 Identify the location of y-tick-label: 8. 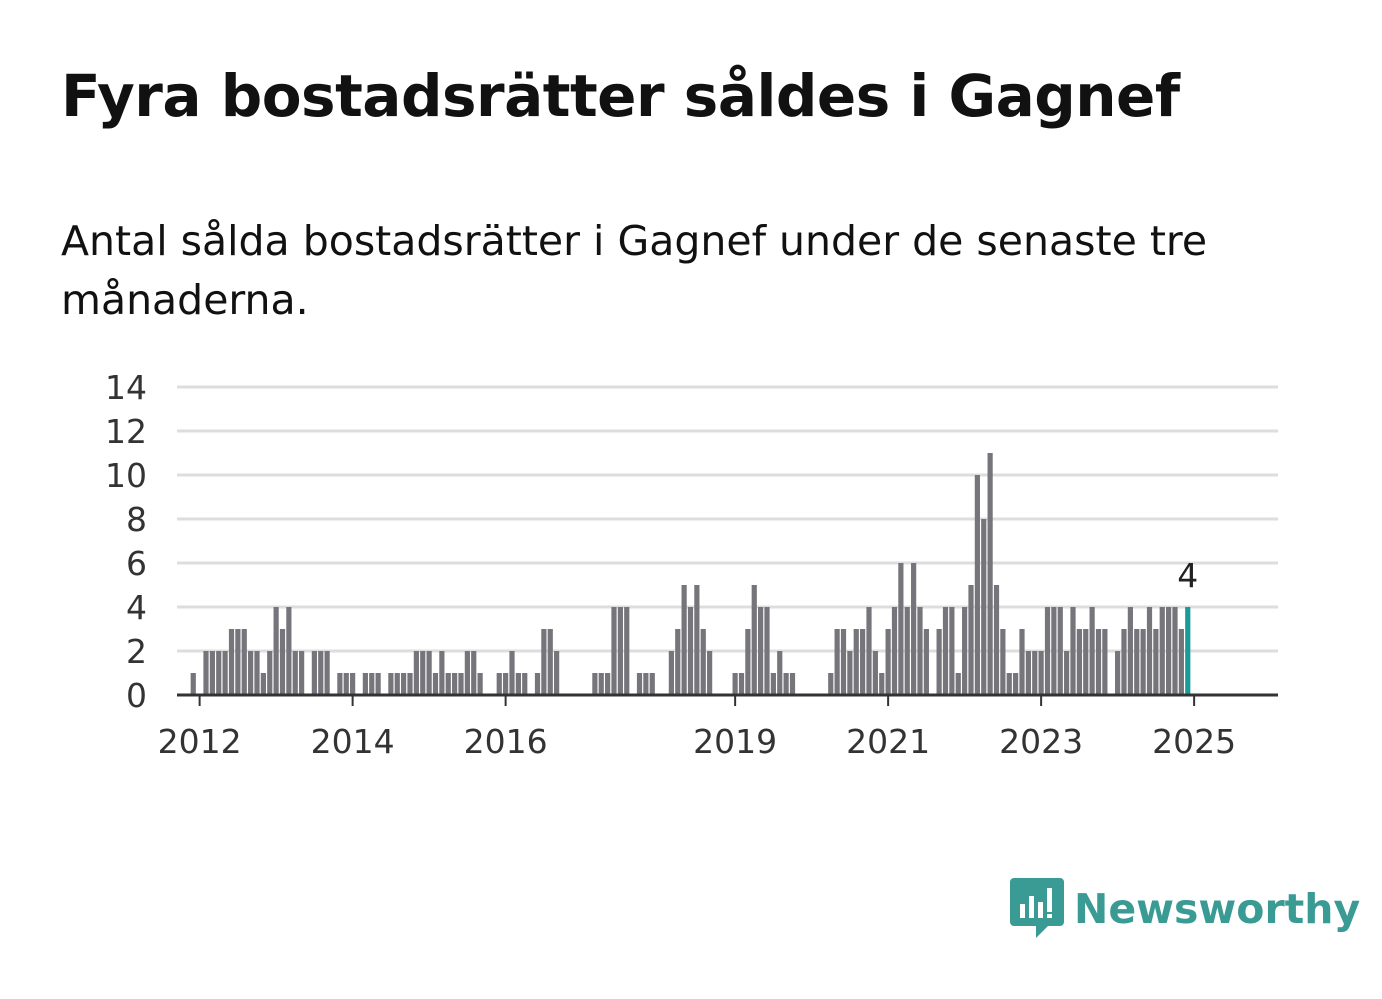
(136, 519).